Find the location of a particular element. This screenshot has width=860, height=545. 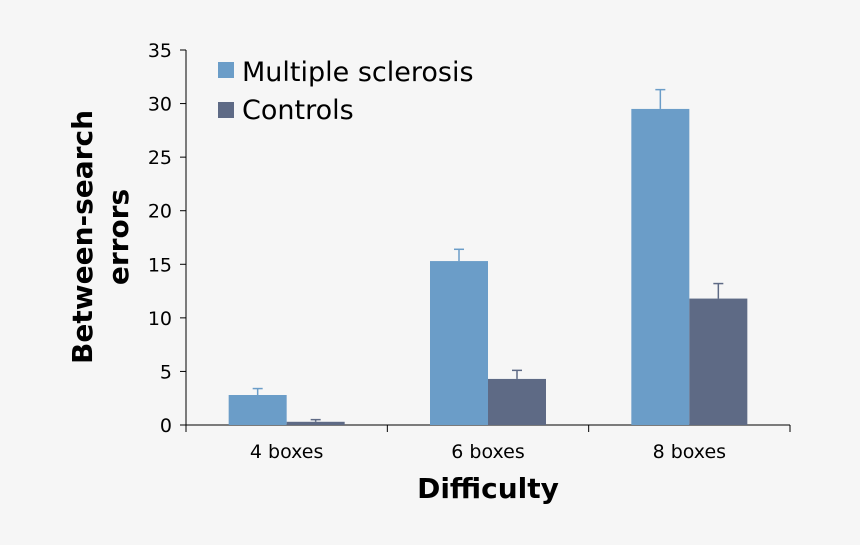

y-tick-label: 30 is located at coordinates (160, 105).